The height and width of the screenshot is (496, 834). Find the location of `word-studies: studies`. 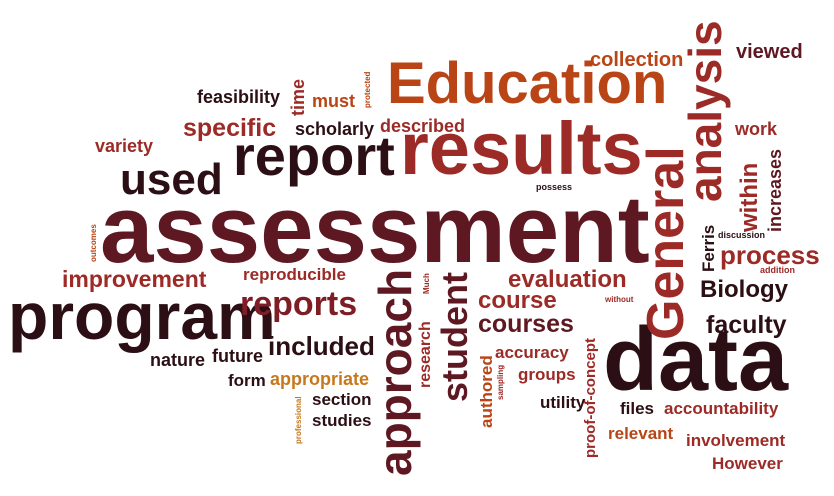

word-studies: studies is located at coordinates (342, 420).